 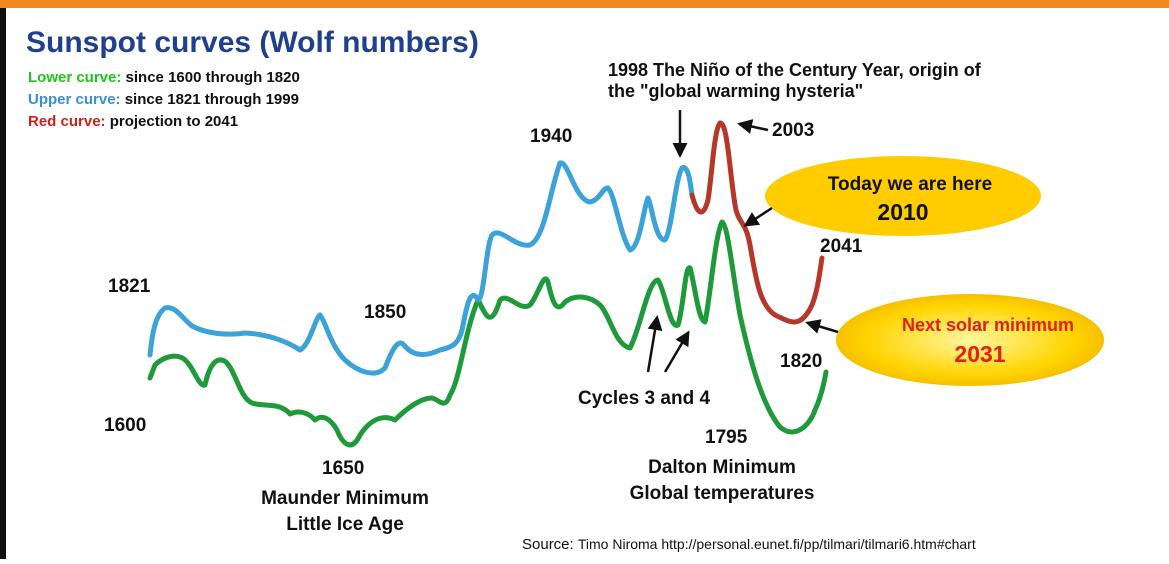 I want to click on top-bar, so click(x=584, y=4).